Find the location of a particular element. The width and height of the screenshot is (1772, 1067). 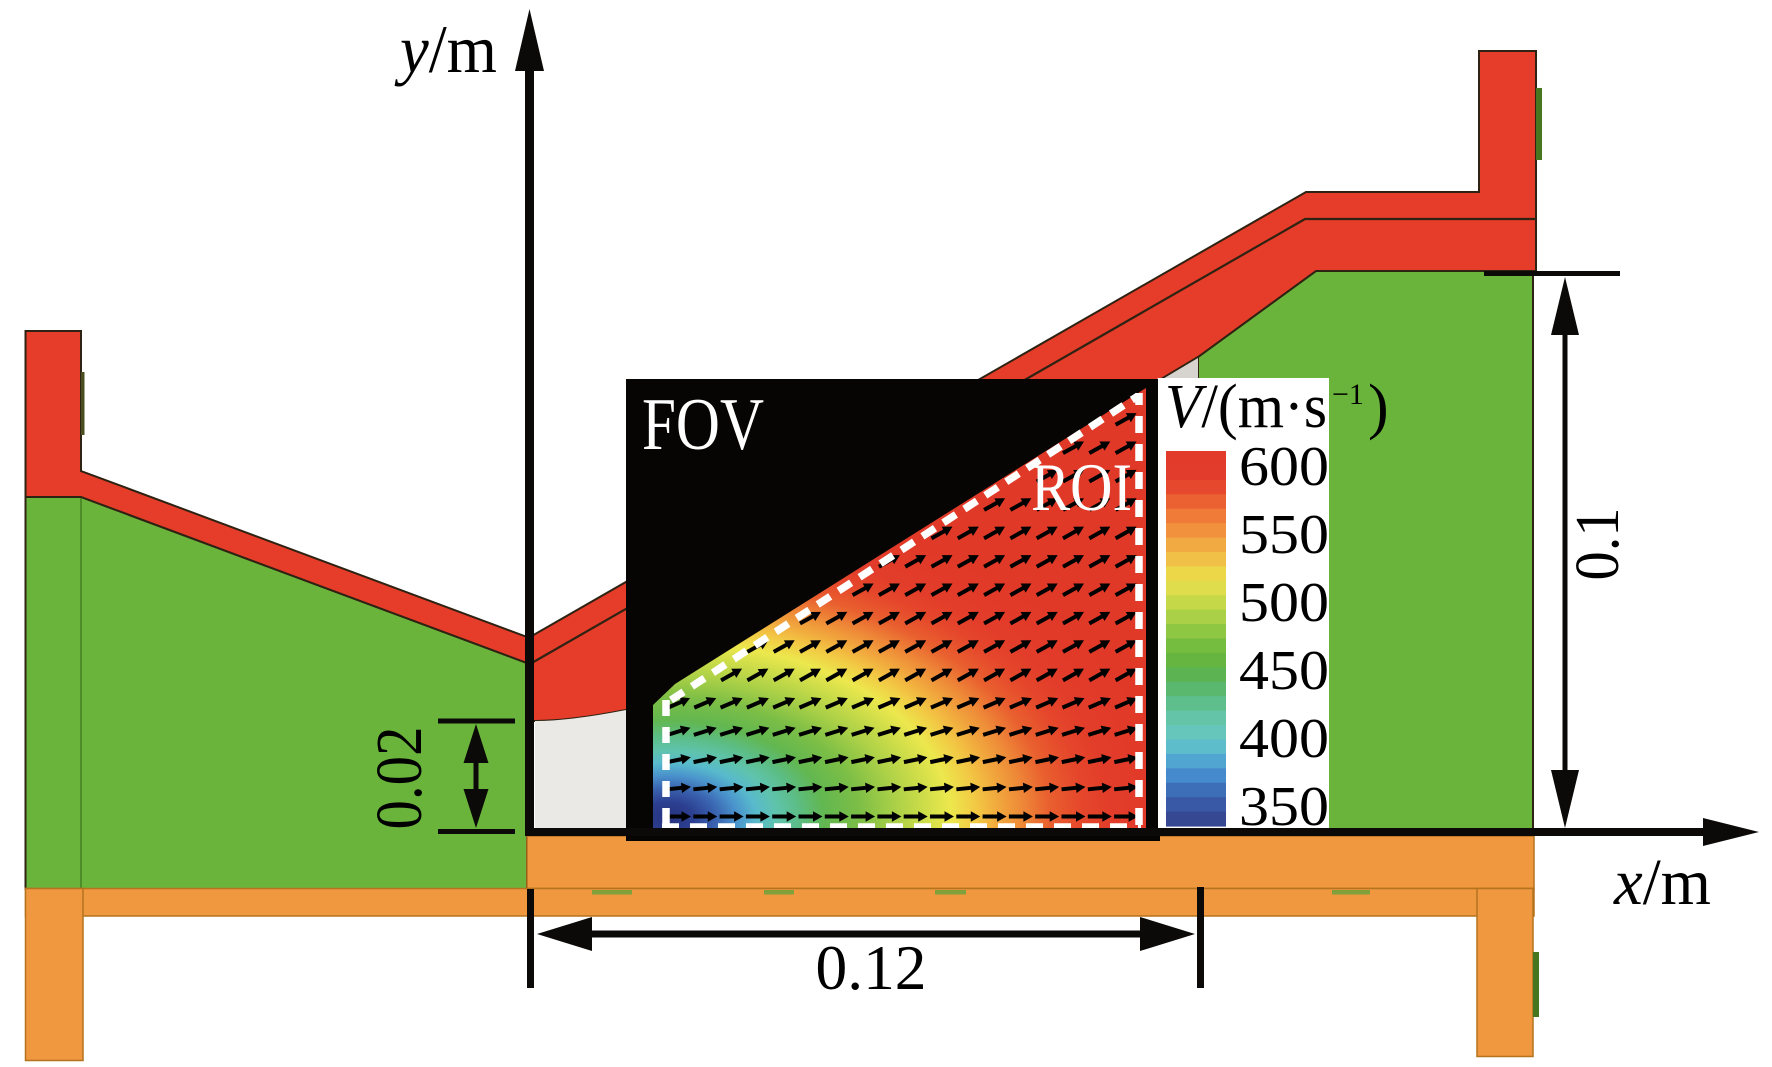

svg-text: 0.1 is located at coordinates (1598, 544).